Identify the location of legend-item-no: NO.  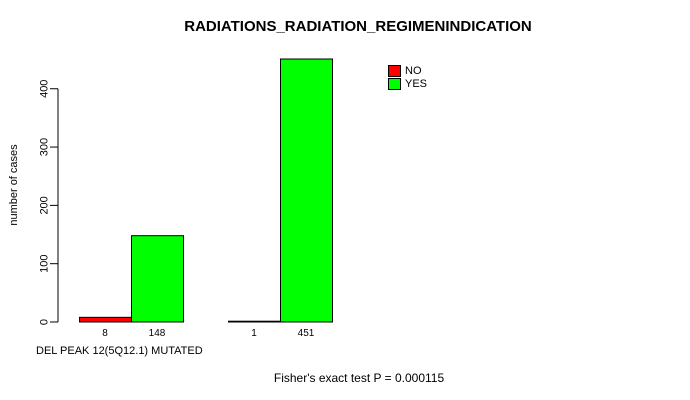
(407, 71).